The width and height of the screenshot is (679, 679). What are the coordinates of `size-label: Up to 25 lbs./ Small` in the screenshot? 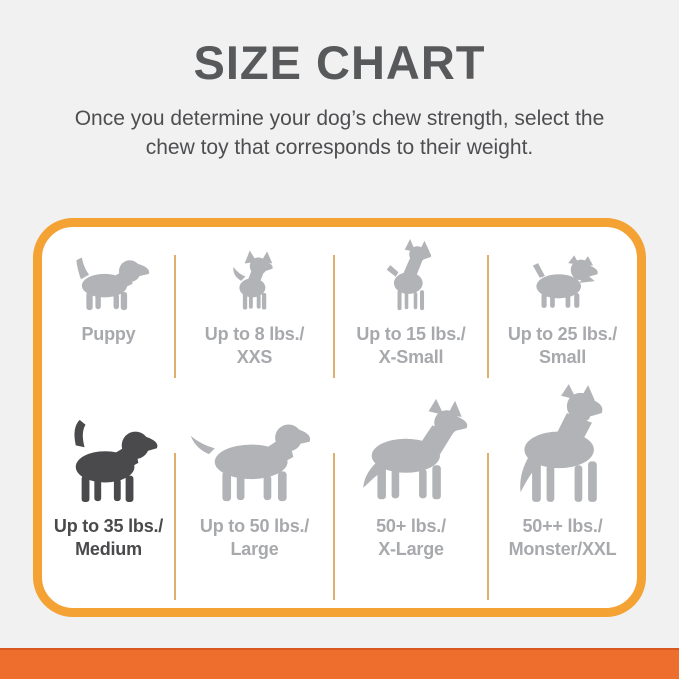 It's located at (562, 345).